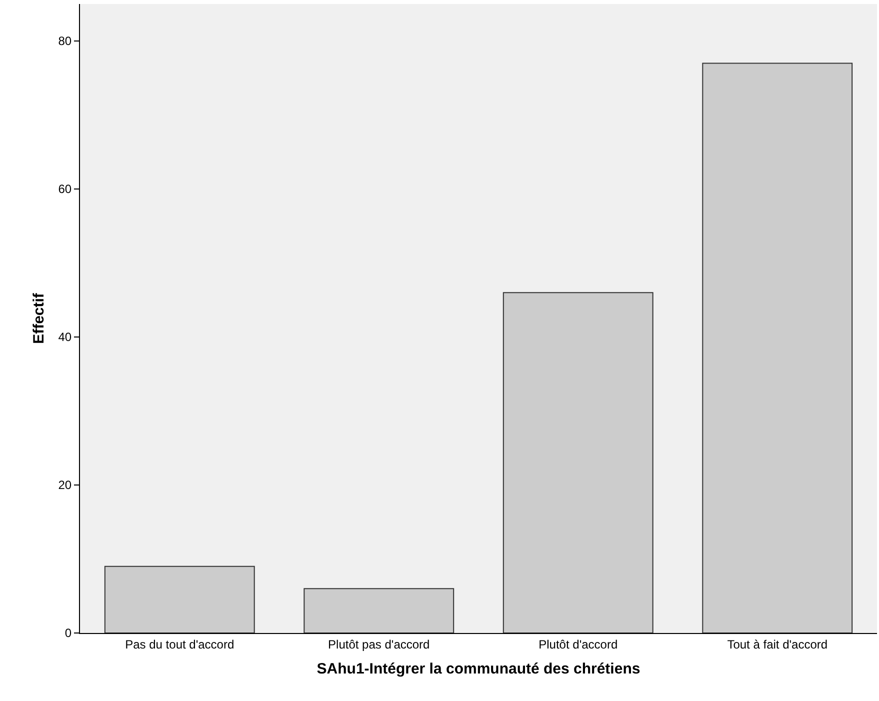 The width and height of the screenshot is (879, 701). What do you see at coordinates (179, 644) in the screenshot?
I see `x-tick-label: Pas du tout d'accord` at bounding box center [179, 644].